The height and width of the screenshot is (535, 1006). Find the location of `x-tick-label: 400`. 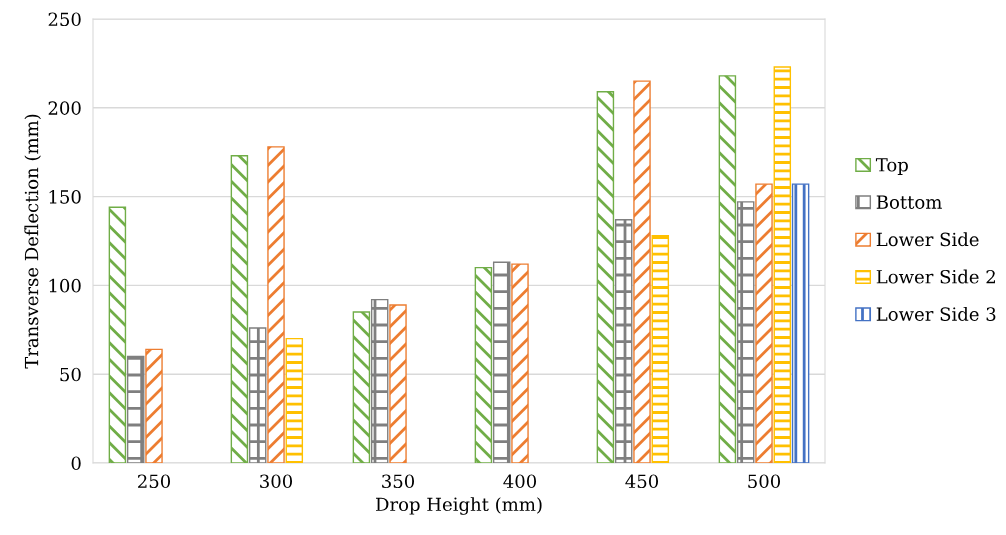

x-tick-label: 400 is located at coordinates (520, 481).